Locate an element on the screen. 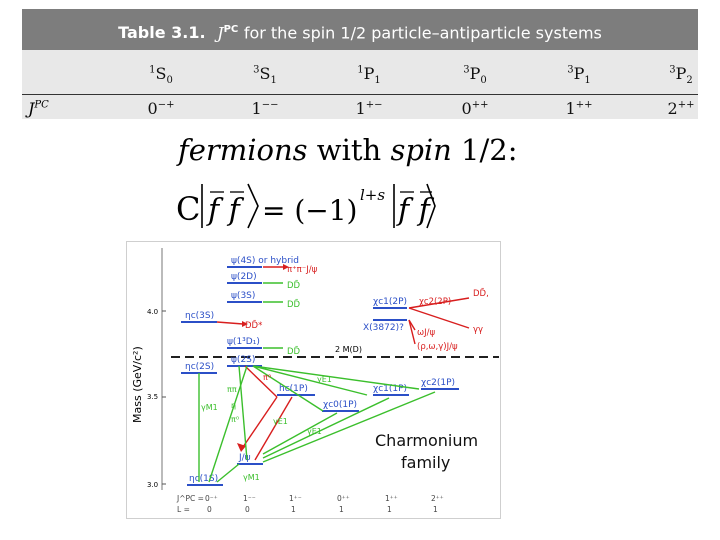 This screenshot has width=720, height=540. c-parity-formula: C f f = (−1) l+s f f is located at coordinates (306, 206).